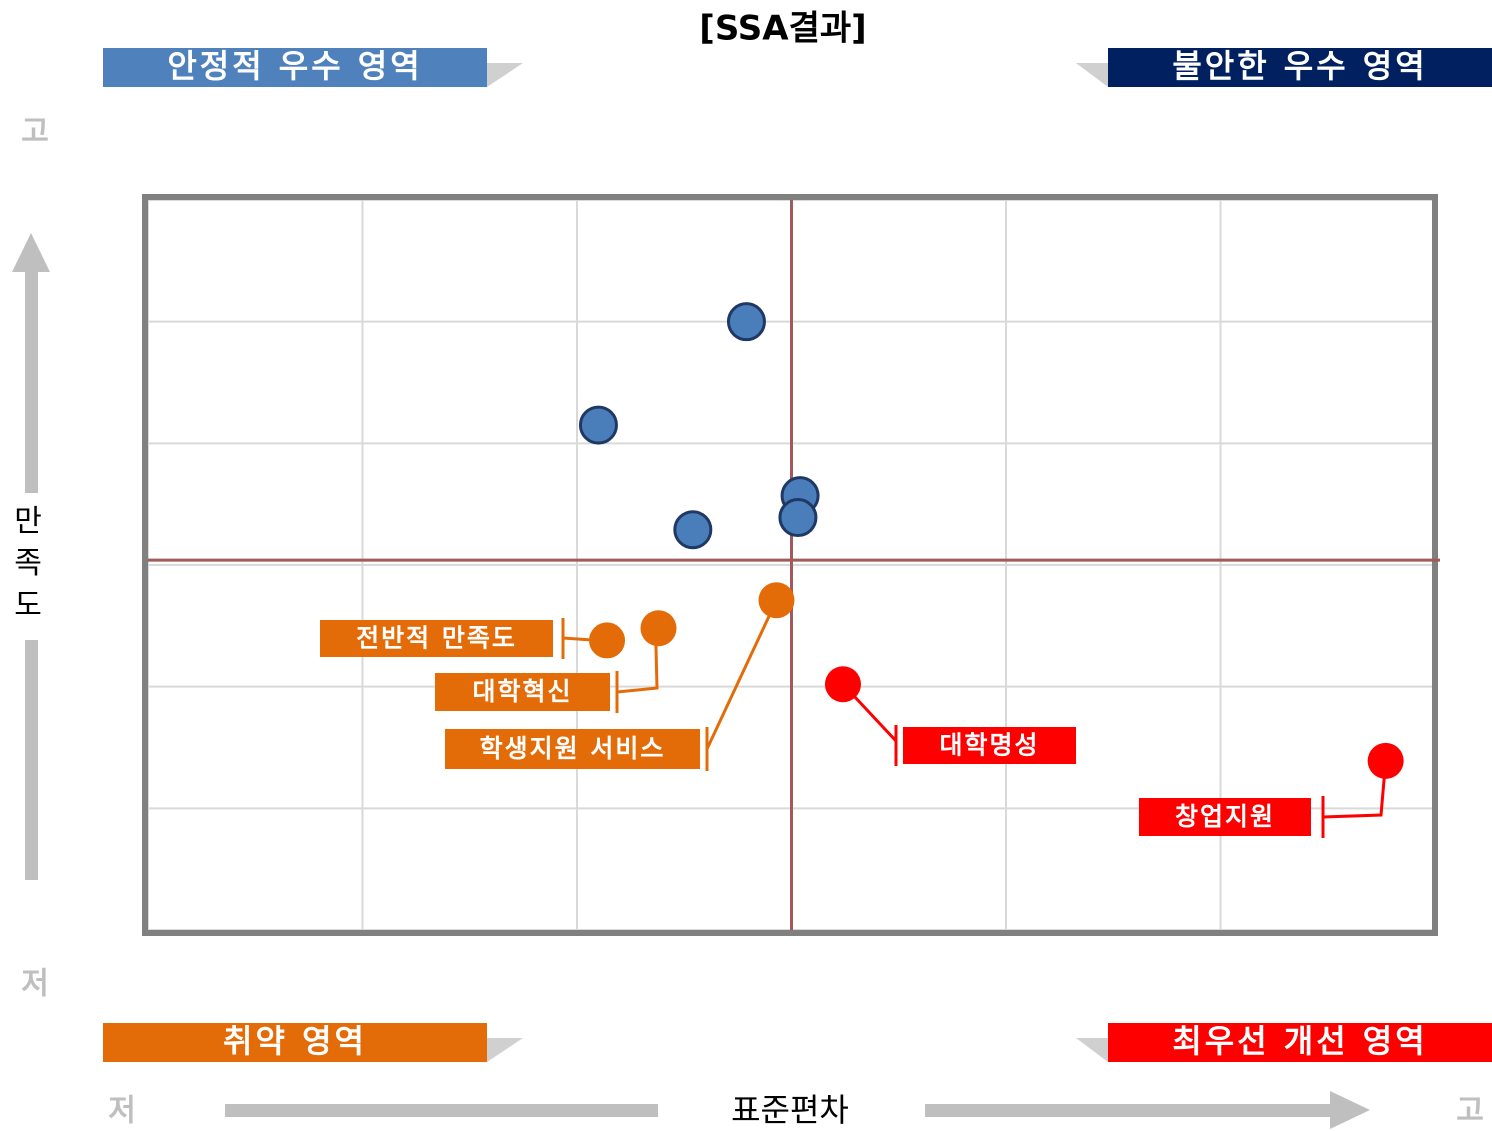 This screenshot has height=1131, width=1492. I want to click on point-label: 전반적 만족도, so click(436, 638).